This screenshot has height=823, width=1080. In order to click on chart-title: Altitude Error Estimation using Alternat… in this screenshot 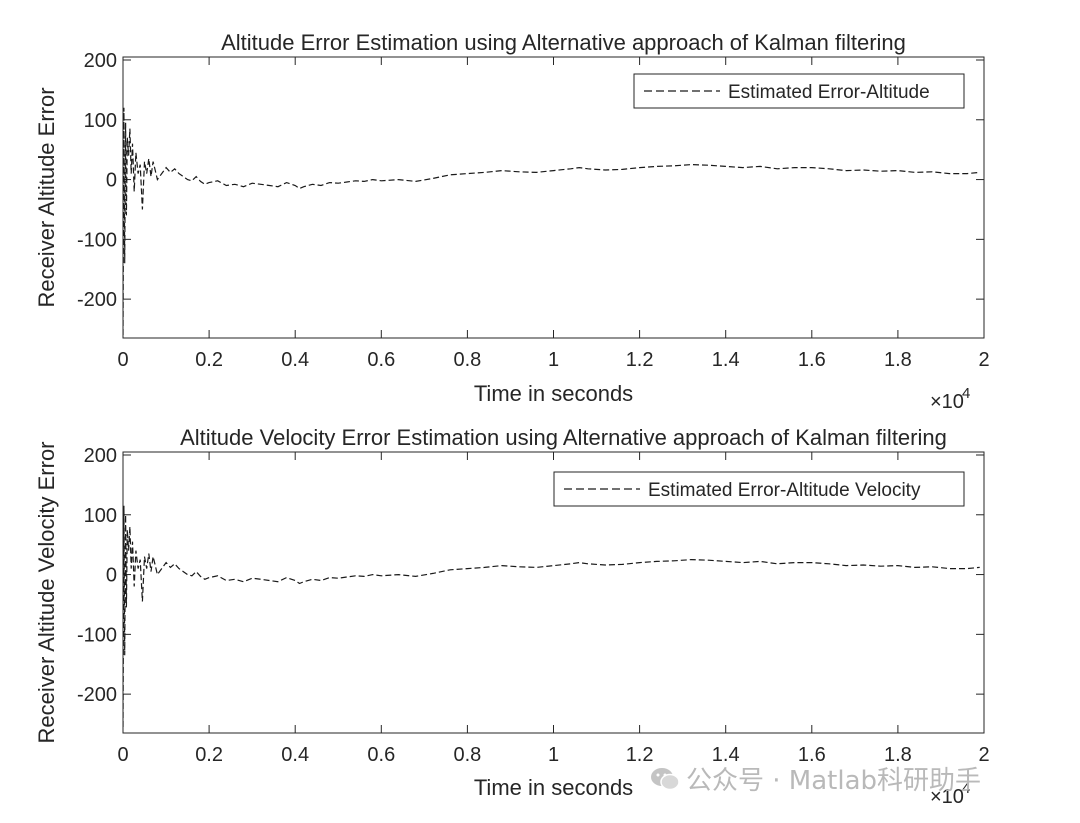, I will do `click(563, 42)`.